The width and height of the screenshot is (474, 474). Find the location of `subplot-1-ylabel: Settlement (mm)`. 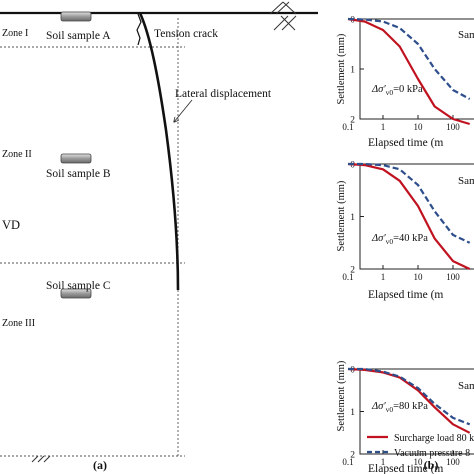

subplot-1-ylabel: Settlement (mm) is located at coordinates (341, 68).